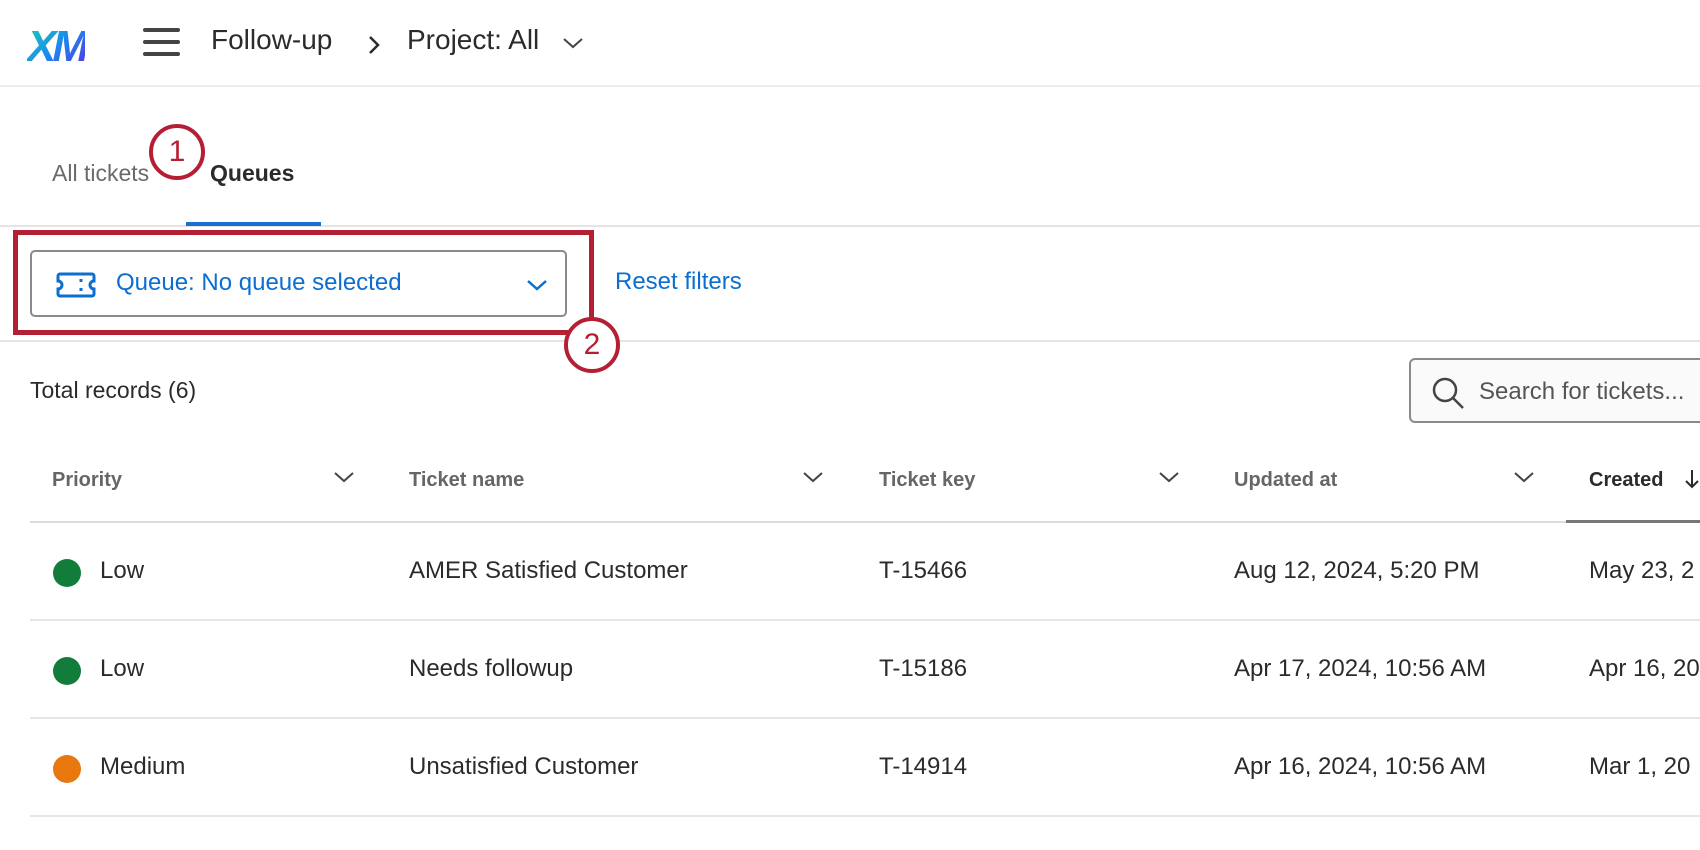  Describe the element at coordinates (1357, 570) in the screenshot. I see `updated-at-cell: Aug 12, 2024, 5:20 PM` at that location.